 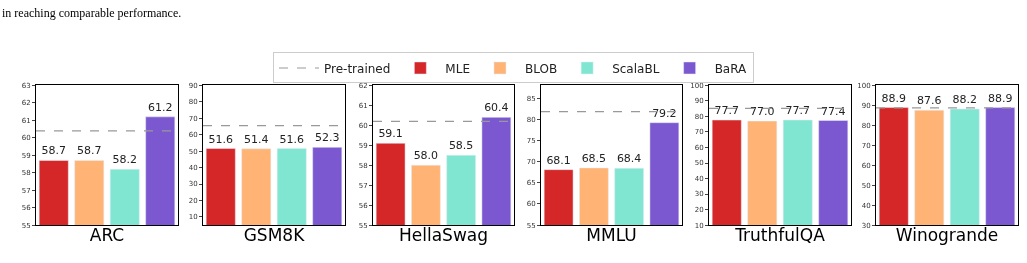 What do you see at coordinates (964, 99) in the screenshot?
I see `data-label: 88.2` at bounding box center [964, 99].